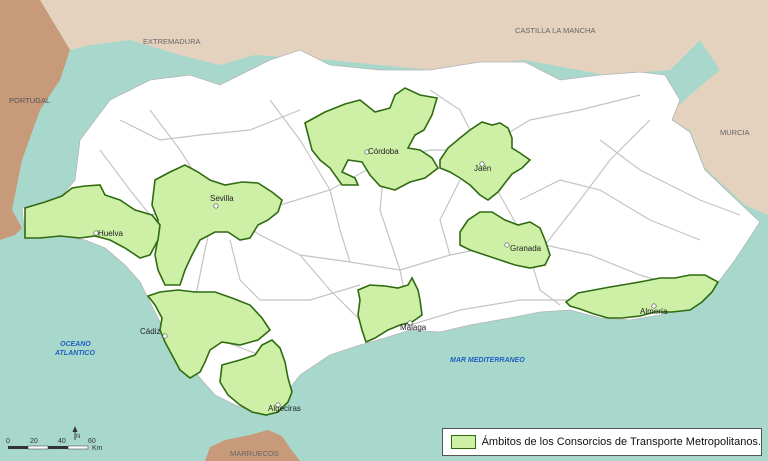 Image resolution: width=768 pixels, height=461 pixels. Describe the element at coordinates (92, 441) in the screenshot. I see `scale-tick-60: 60` at that location.